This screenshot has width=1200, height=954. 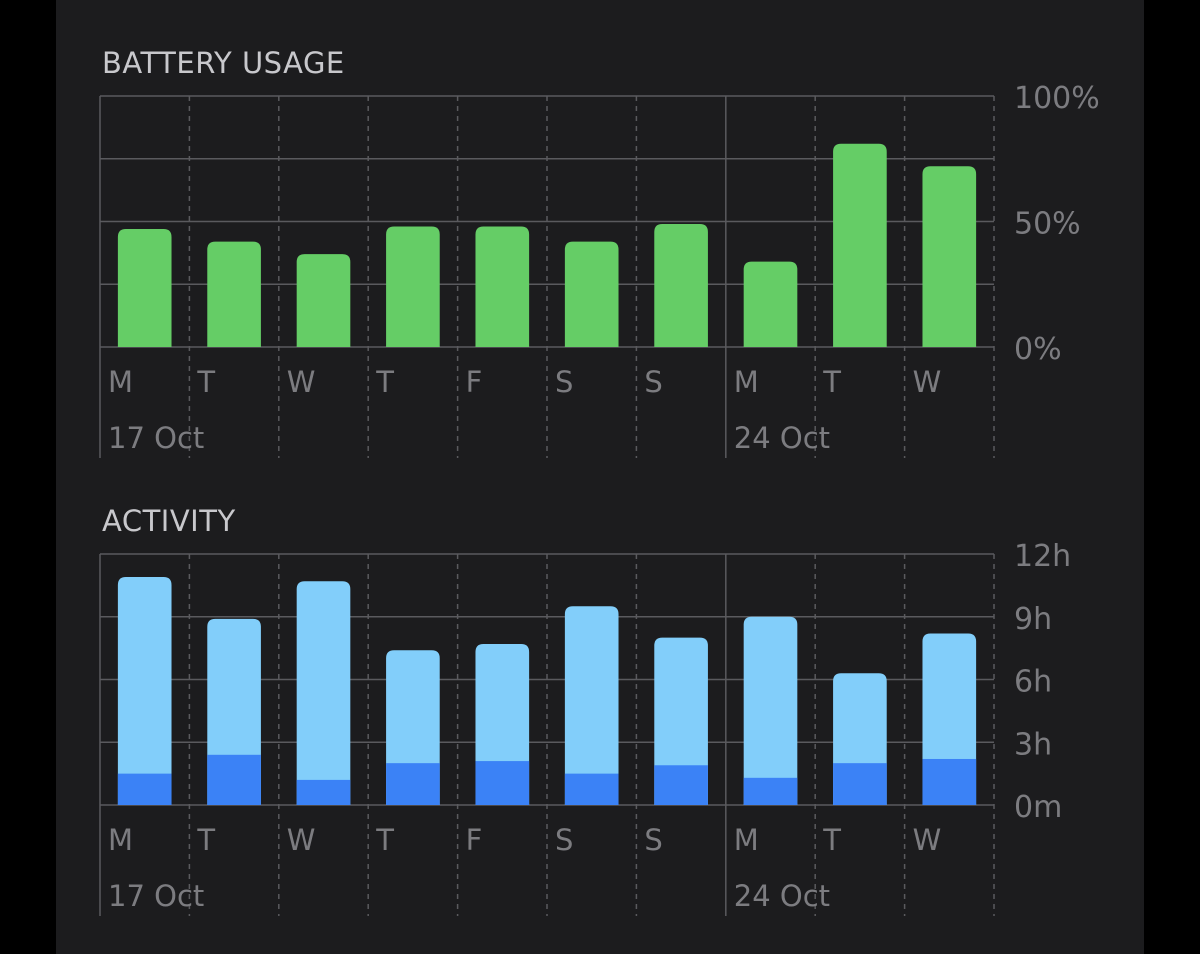 I want to click on y-tick-label: 12h, so click(x=1042, y=556).